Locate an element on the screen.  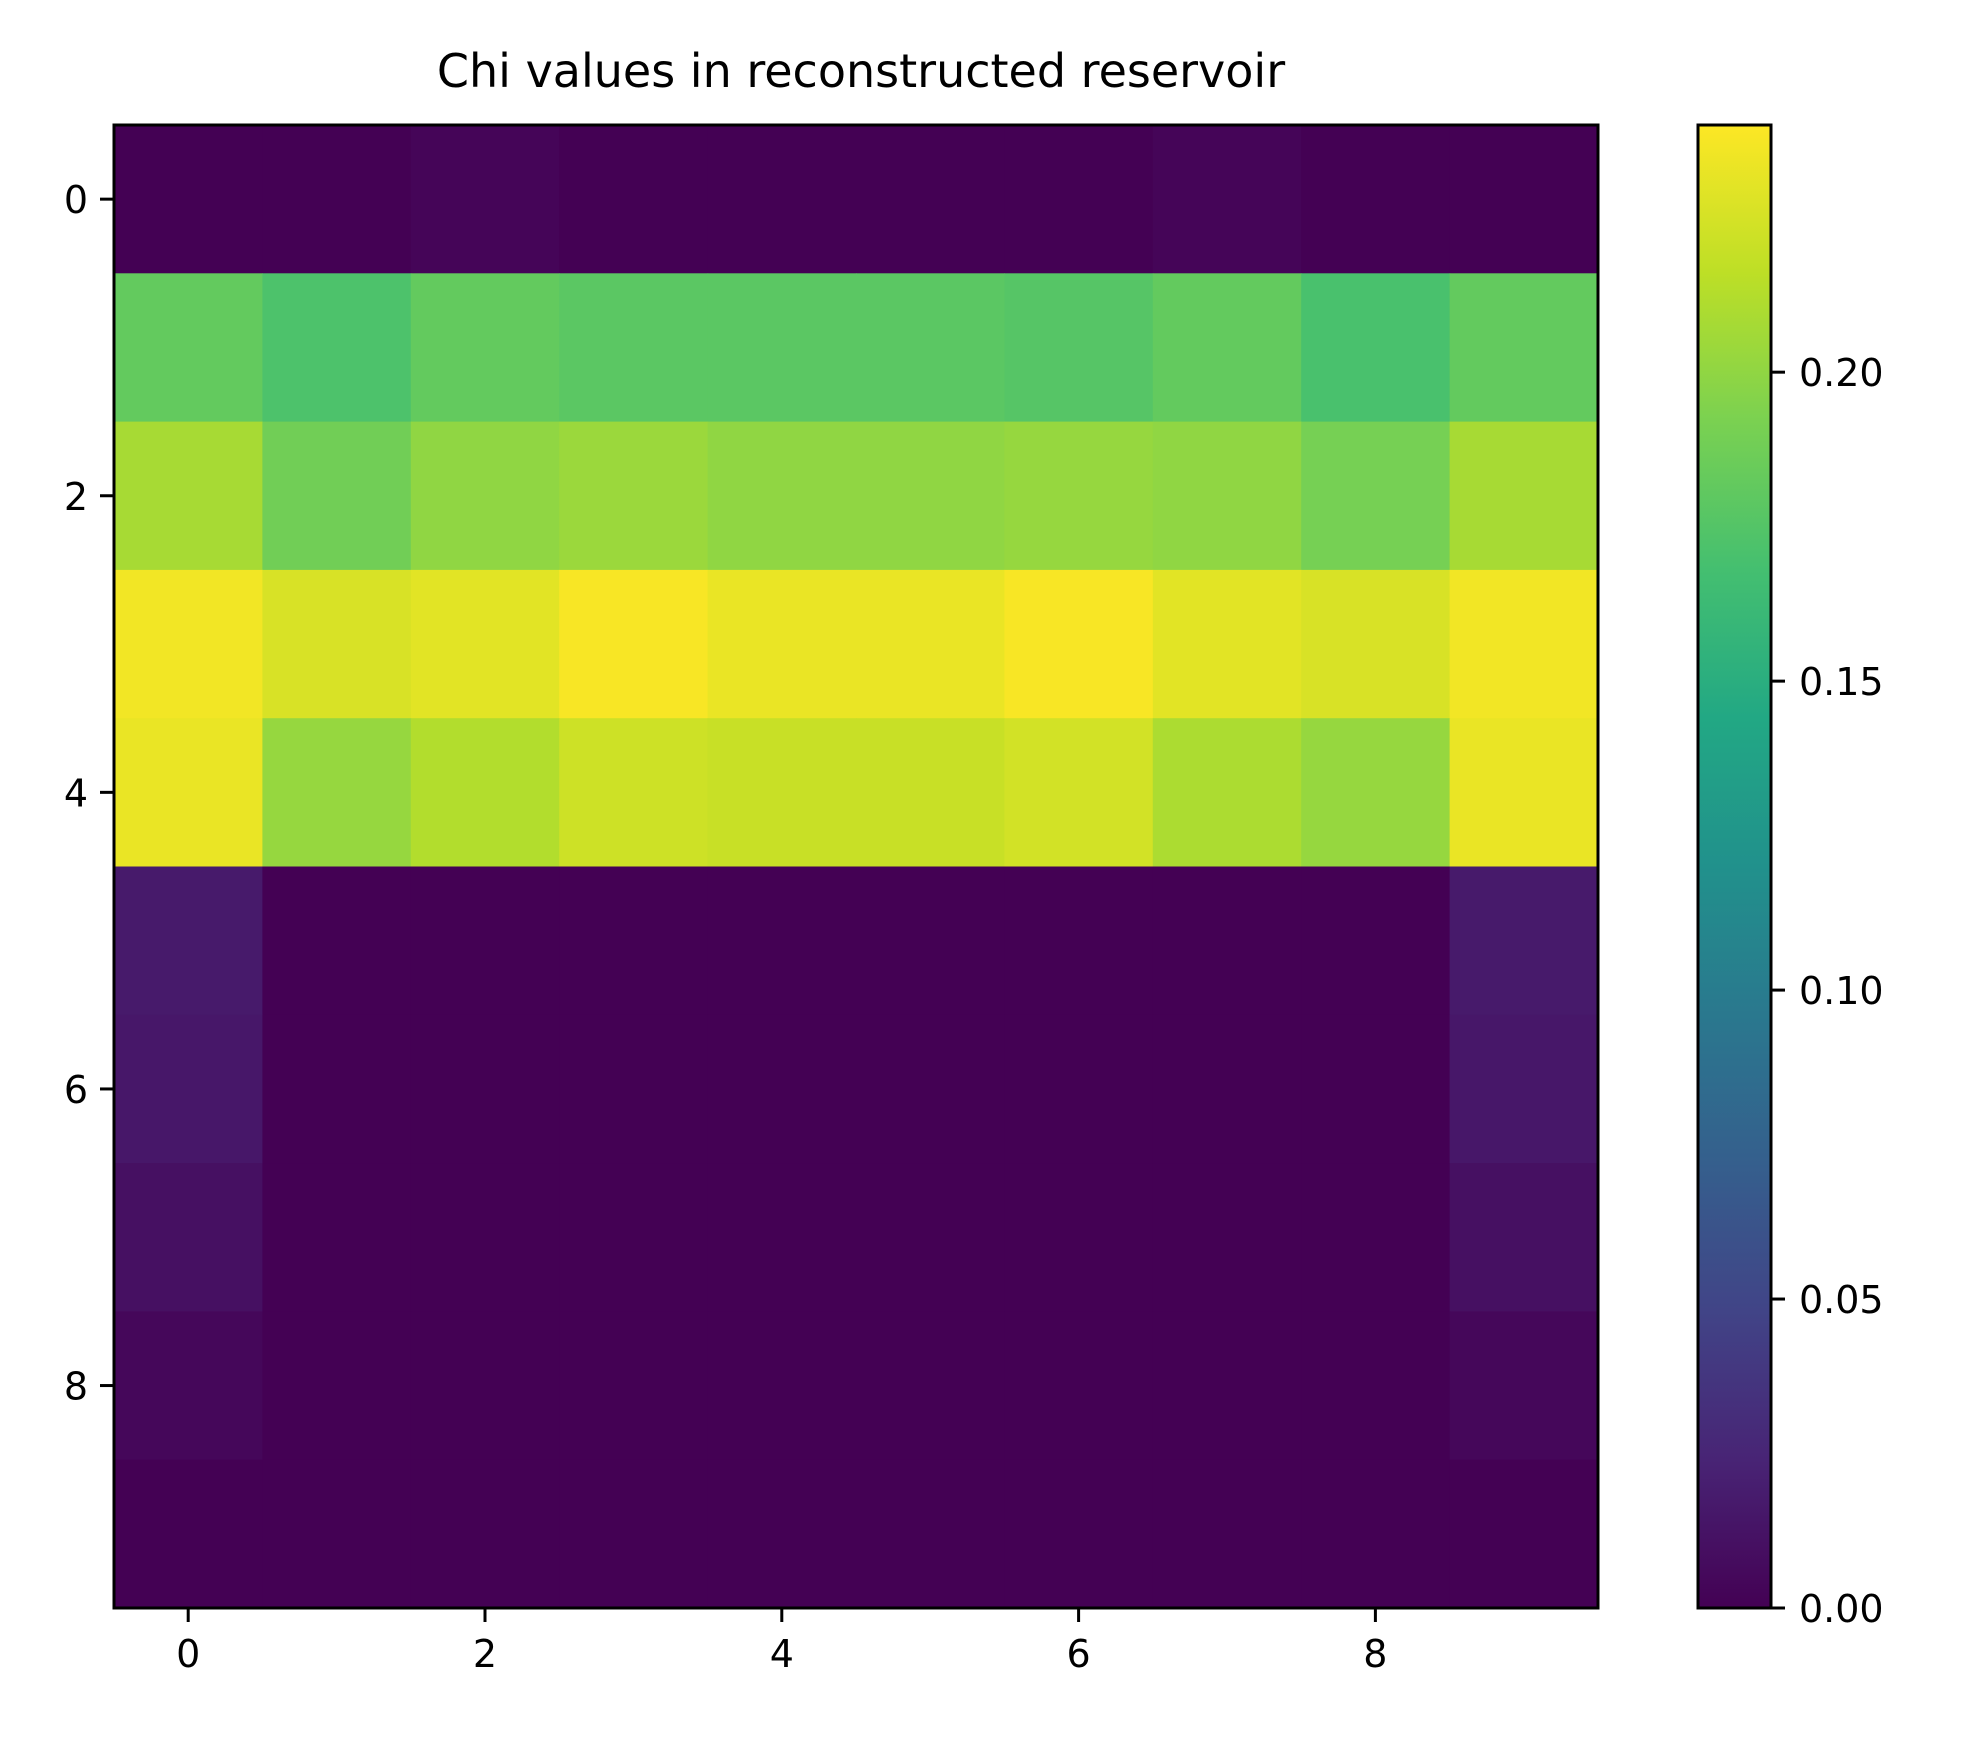
colorbar-frame is located at coordinates (1734, 866).